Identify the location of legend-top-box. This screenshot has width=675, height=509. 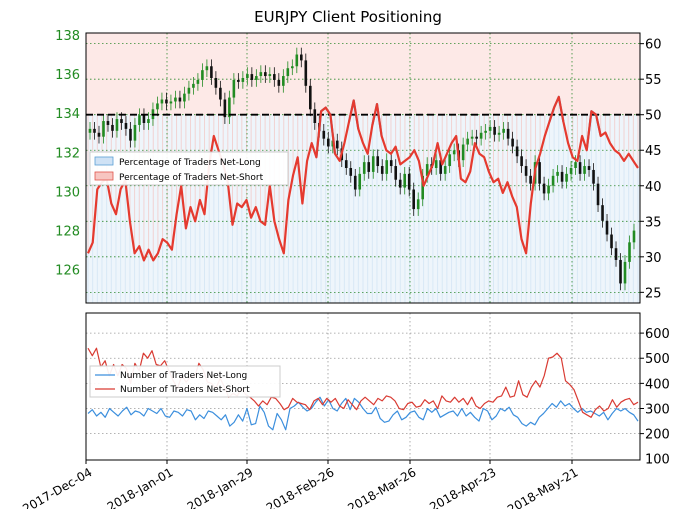
(189, 168).